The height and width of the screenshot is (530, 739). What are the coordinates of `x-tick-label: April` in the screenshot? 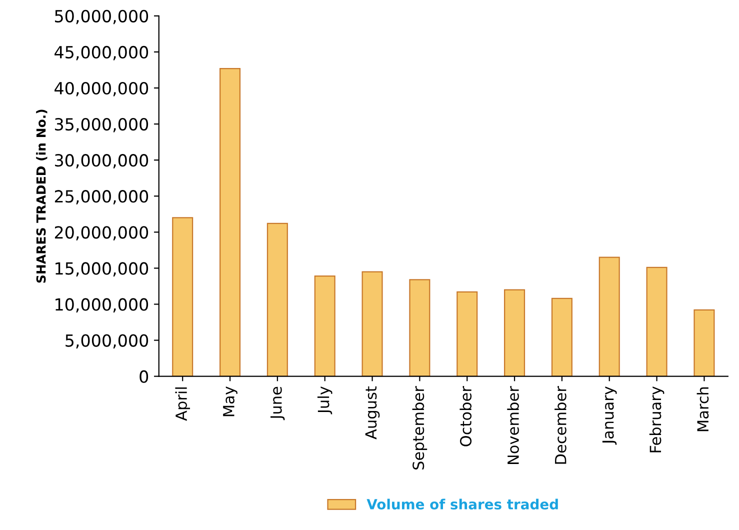 It's located at (182, 404).